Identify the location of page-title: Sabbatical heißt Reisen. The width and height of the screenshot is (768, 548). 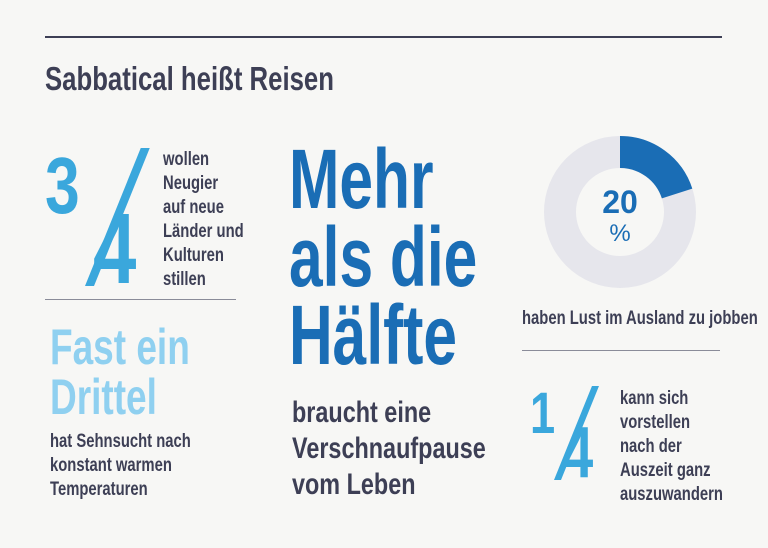
(189, 78).